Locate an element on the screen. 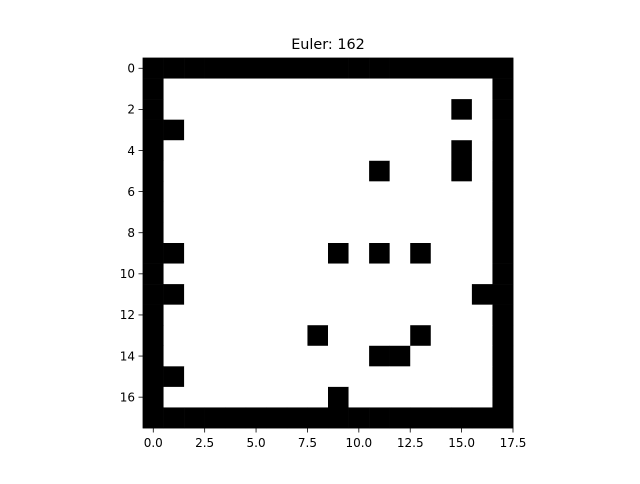 This screenshot has width=640, height=484. y-tick-label: 10 is located at coordinates (127, 274).